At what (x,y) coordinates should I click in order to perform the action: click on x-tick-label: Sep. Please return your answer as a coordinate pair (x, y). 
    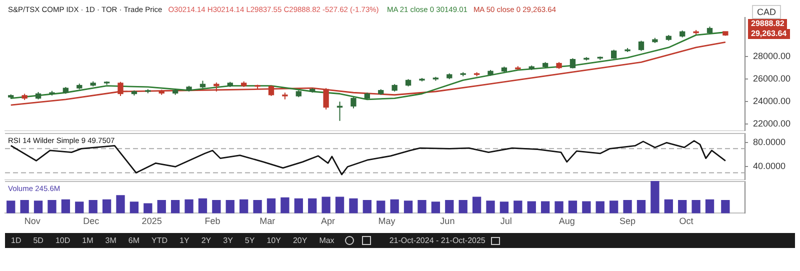
    Looking at the image, I should click on (628, 221).